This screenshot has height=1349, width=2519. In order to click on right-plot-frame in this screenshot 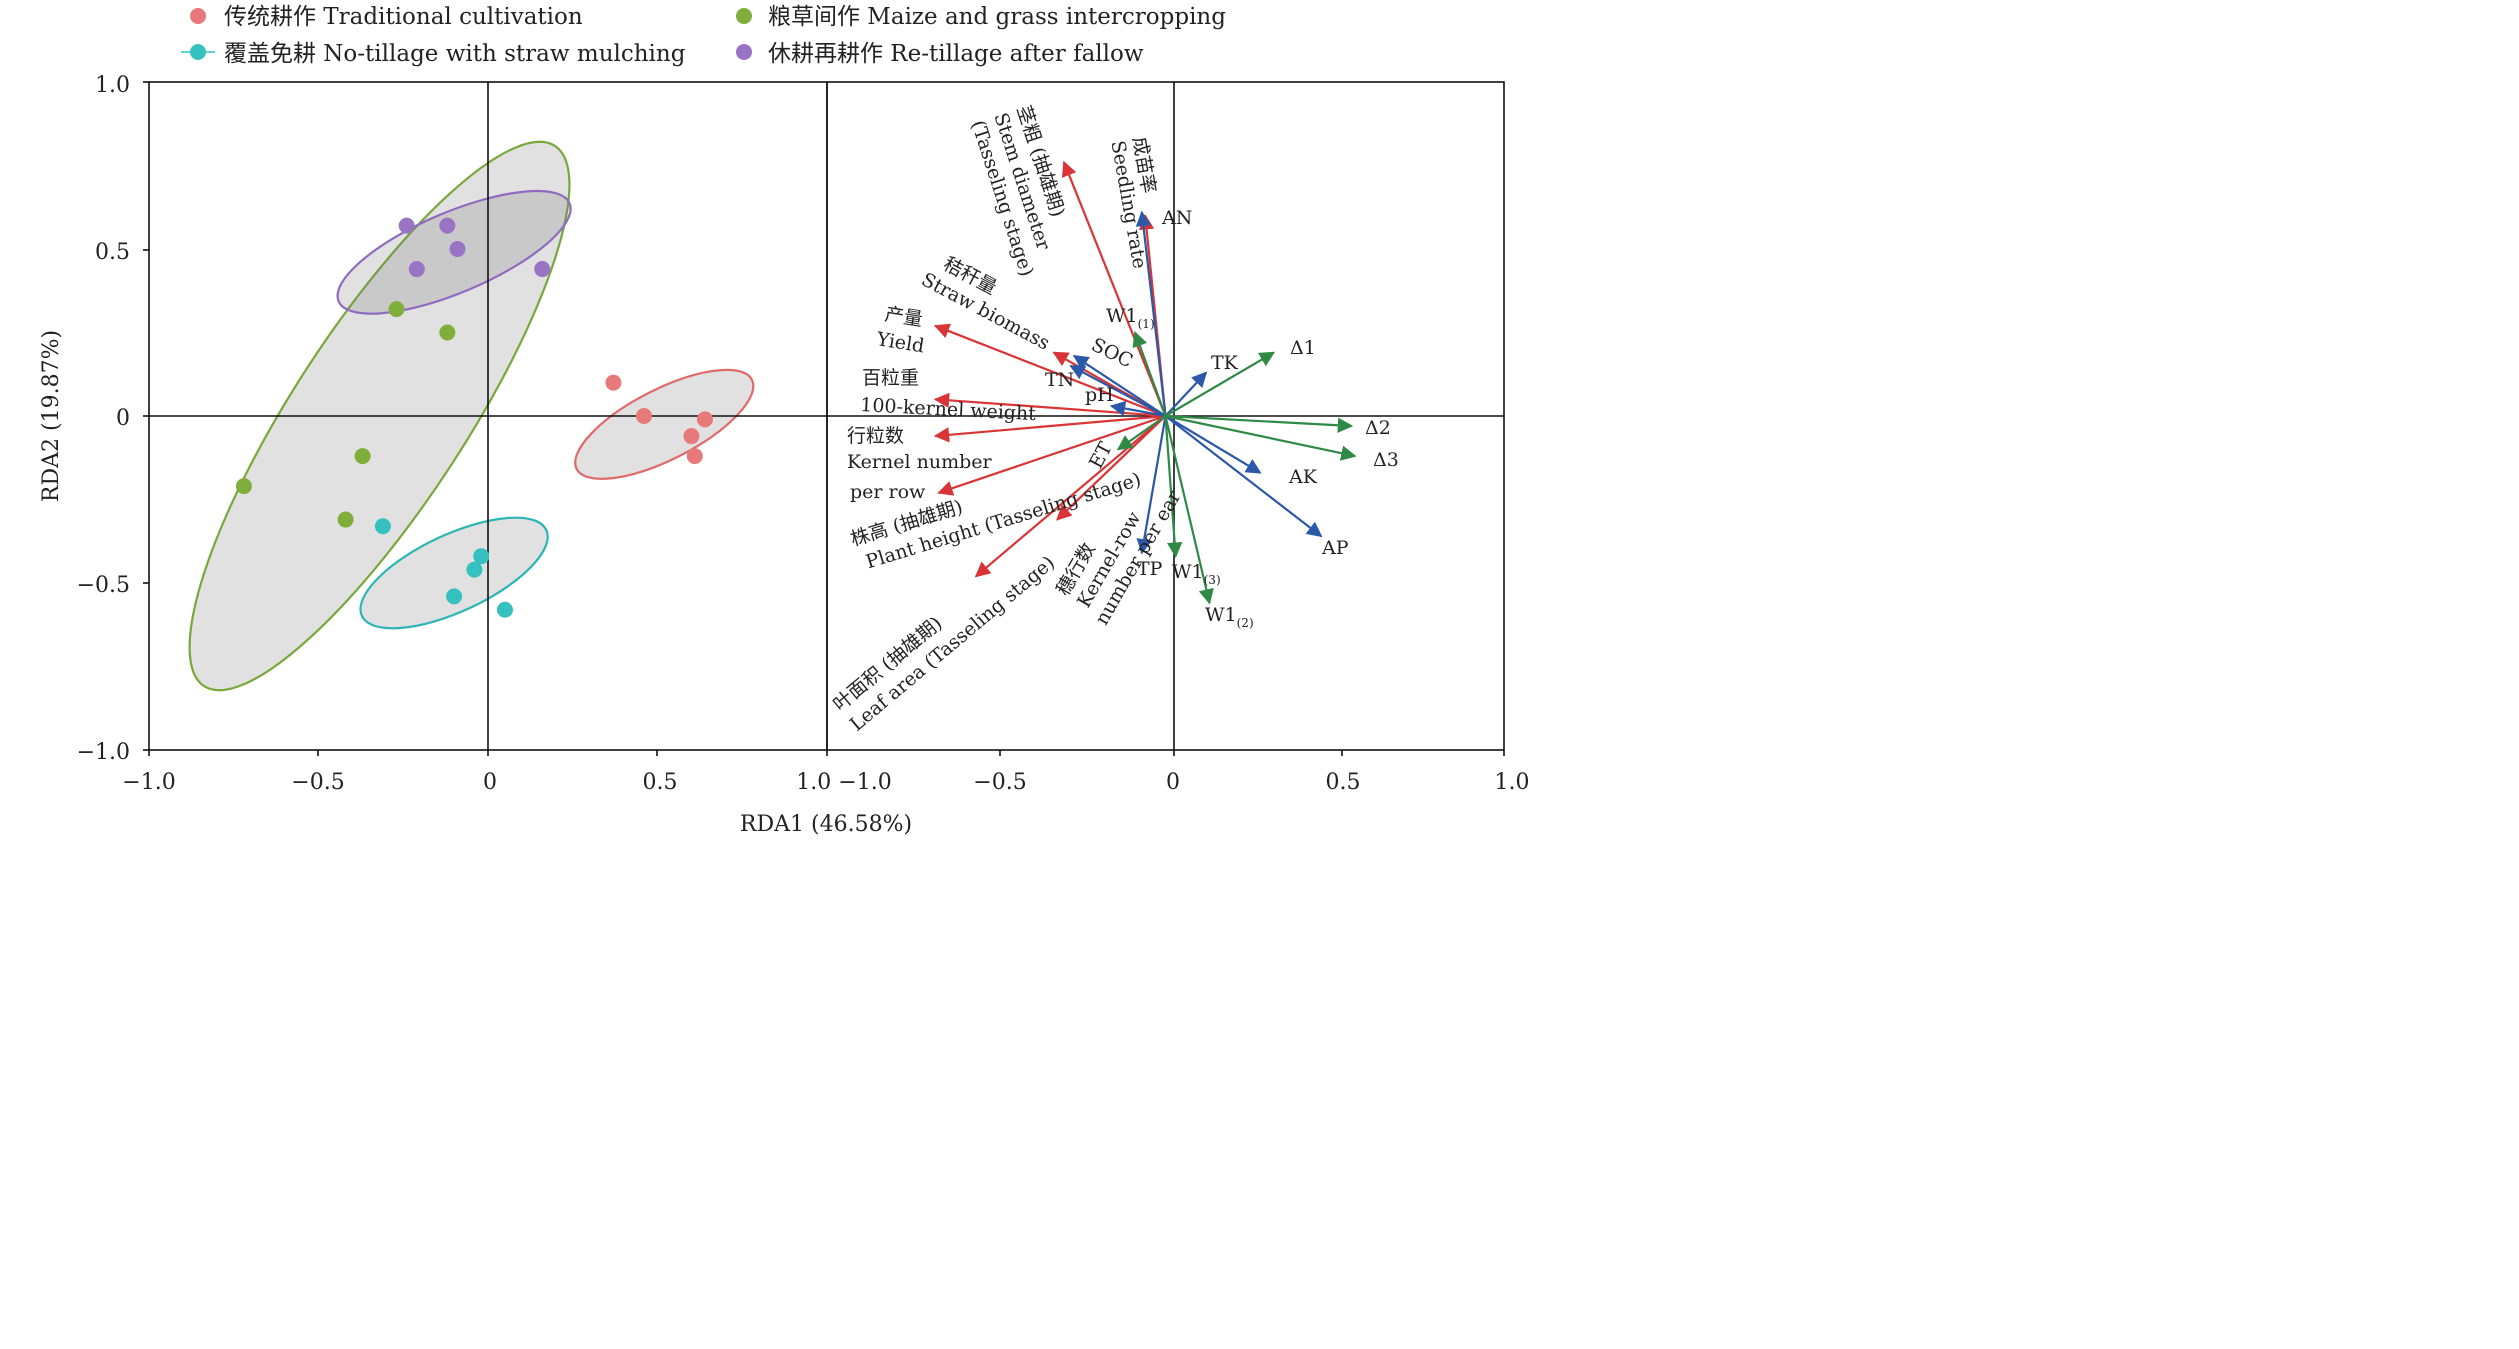, I will do `click(1165, 416)`.